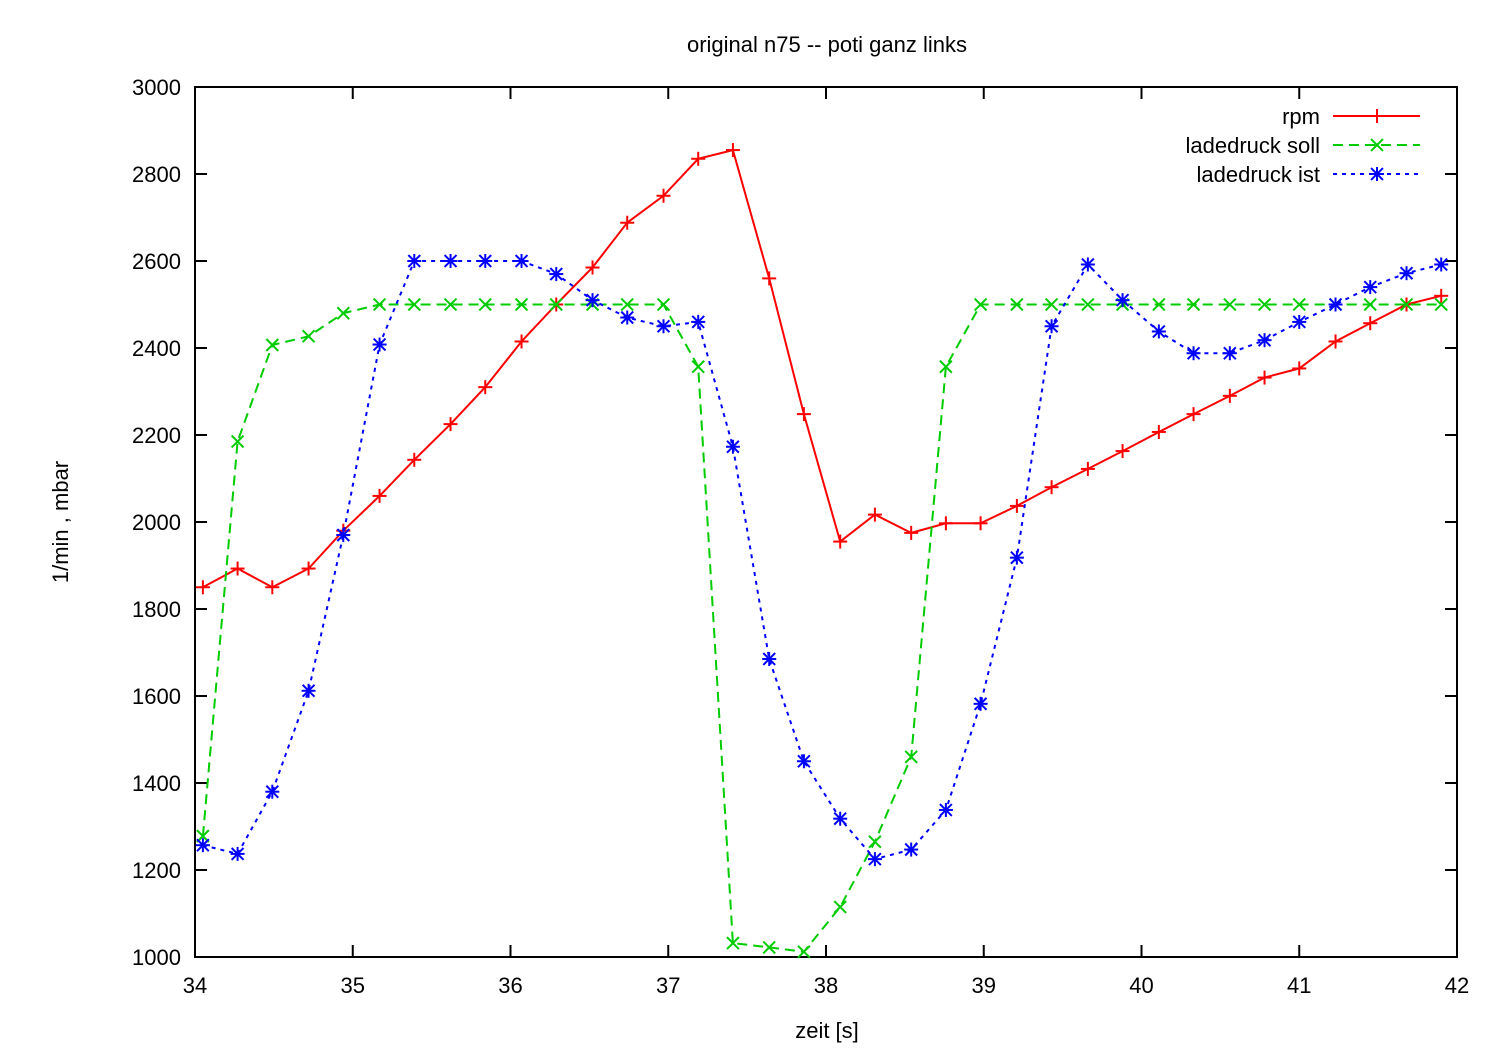 The image size is (1500, 1050). Describe the element at coordinates (1308, 174) in the screenshot. I see `legend-entry-ladedruck-ist: ladedruck ist` at that location.